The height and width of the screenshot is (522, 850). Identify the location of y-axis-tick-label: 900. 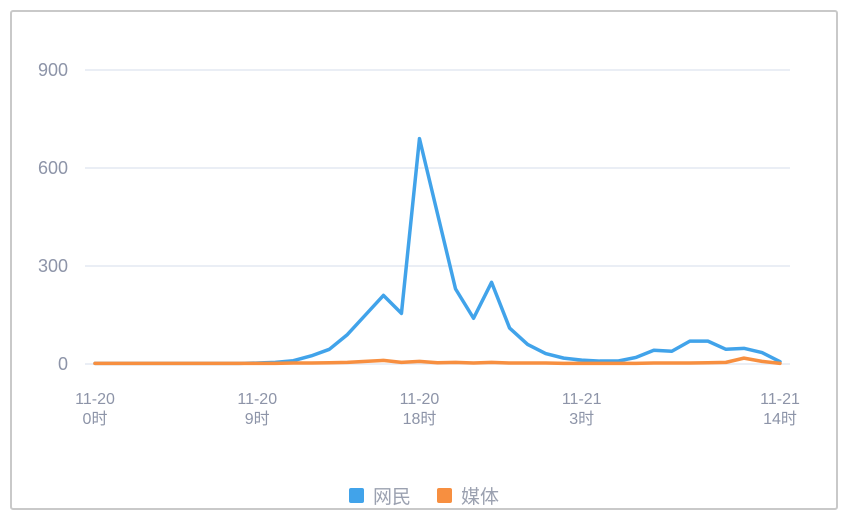
(53, 70).